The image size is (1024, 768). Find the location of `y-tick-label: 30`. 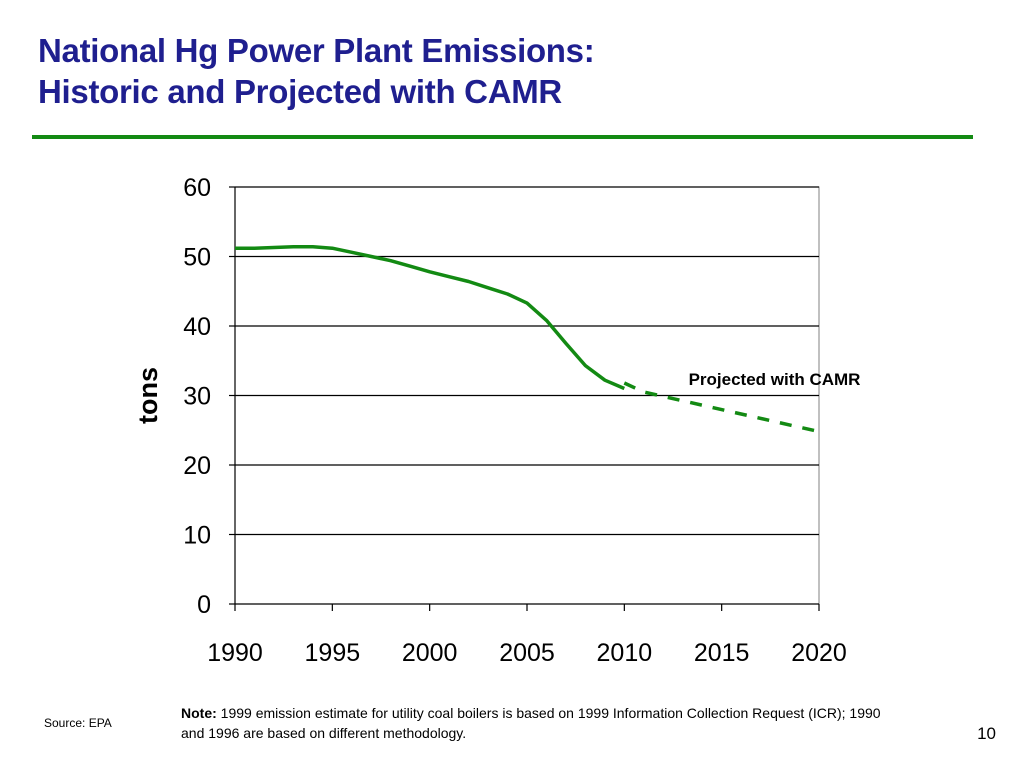

y-tick-label: 30 is located at coordinates (197, 397).